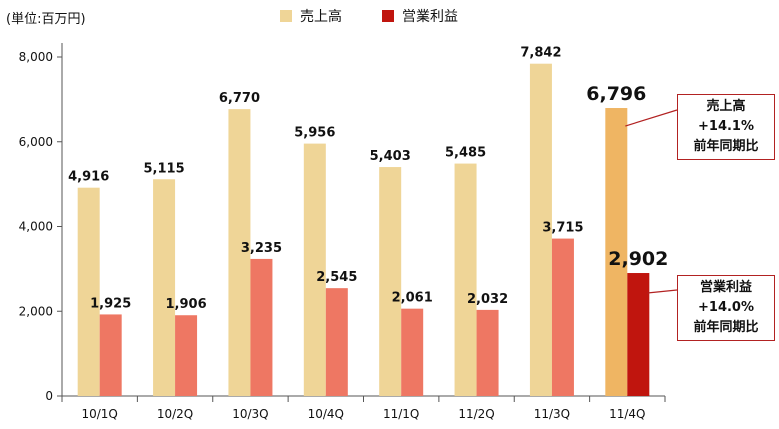  What do you see at coordinates (250, 414) in the screenshot?
I see `x-tick-label: 10/3Q` at bounding box center [250, 414].